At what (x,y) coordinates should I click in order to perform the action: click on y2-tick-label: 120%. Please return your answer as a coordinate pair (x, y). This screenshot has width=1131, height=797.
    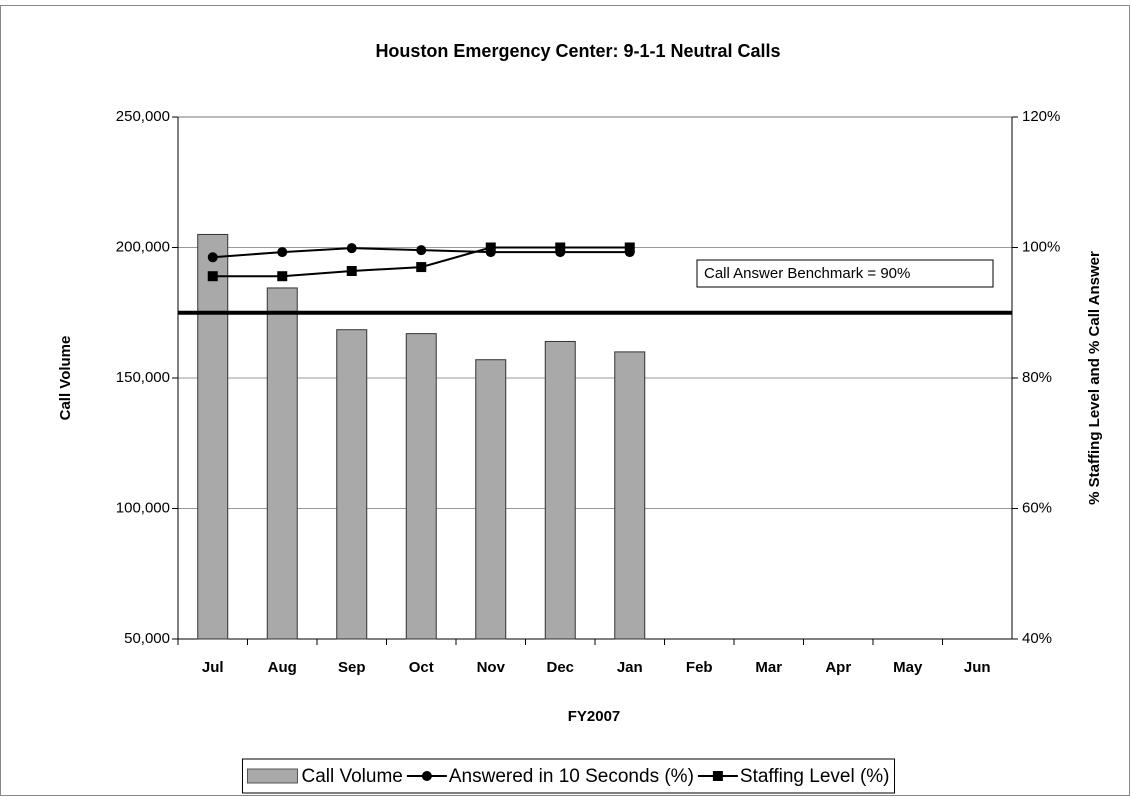
    Looking at the image, I should click on (1041, 116).